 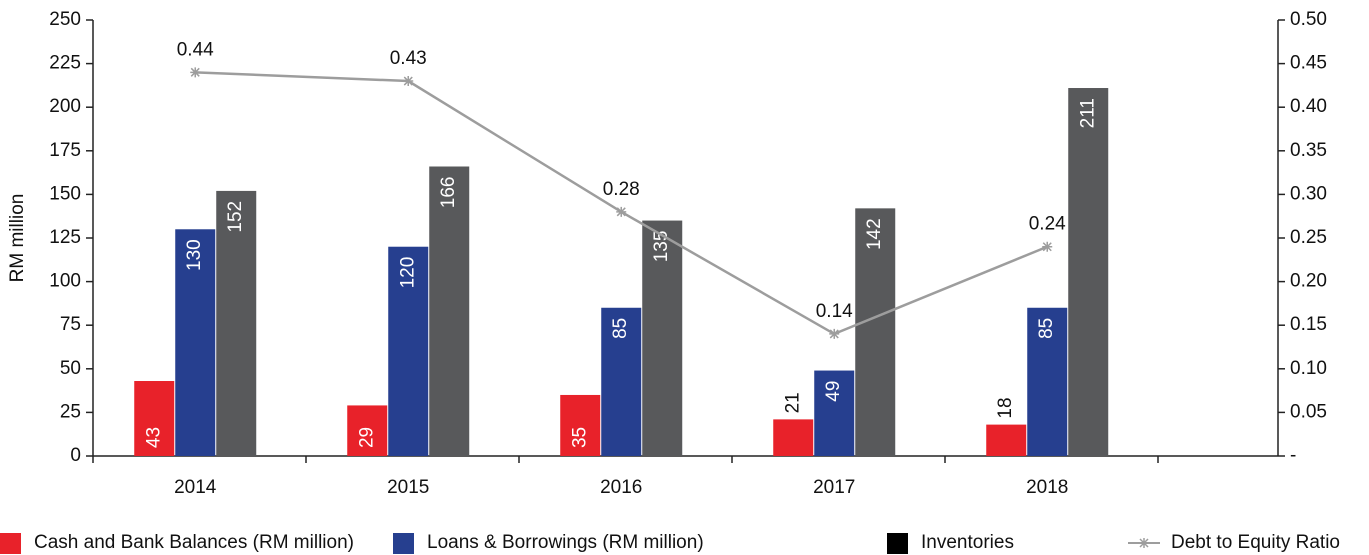 What do you see at coordinates (65, 150) in the screenshot?
I see `y-tick-label: 175` at bounding box center [65, 150].